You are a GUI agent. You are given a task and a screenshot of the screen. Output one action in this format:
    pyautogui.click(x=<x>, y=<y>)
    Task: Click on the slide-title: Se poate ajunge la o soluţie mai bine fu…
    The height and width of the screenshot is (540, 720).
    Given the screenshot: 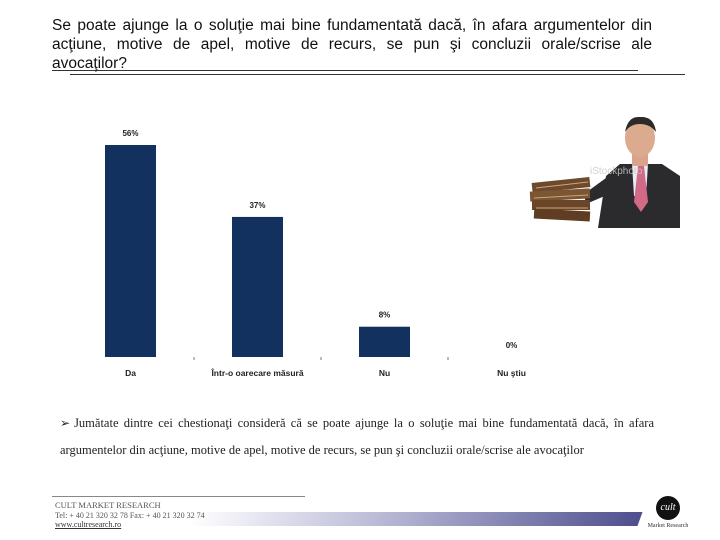 What is the action you would take?
    pyautogui.click(x=352, y=44)
    